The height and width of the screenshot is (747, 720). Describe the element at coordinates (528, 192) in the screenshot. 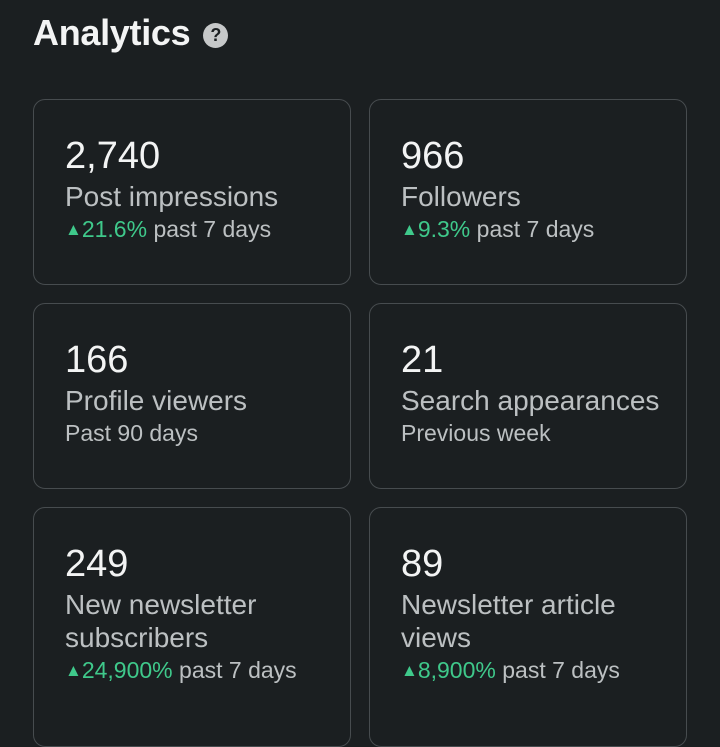

I see `followers-card: 966 Followers ▲9.3% past 7 days` at that location.